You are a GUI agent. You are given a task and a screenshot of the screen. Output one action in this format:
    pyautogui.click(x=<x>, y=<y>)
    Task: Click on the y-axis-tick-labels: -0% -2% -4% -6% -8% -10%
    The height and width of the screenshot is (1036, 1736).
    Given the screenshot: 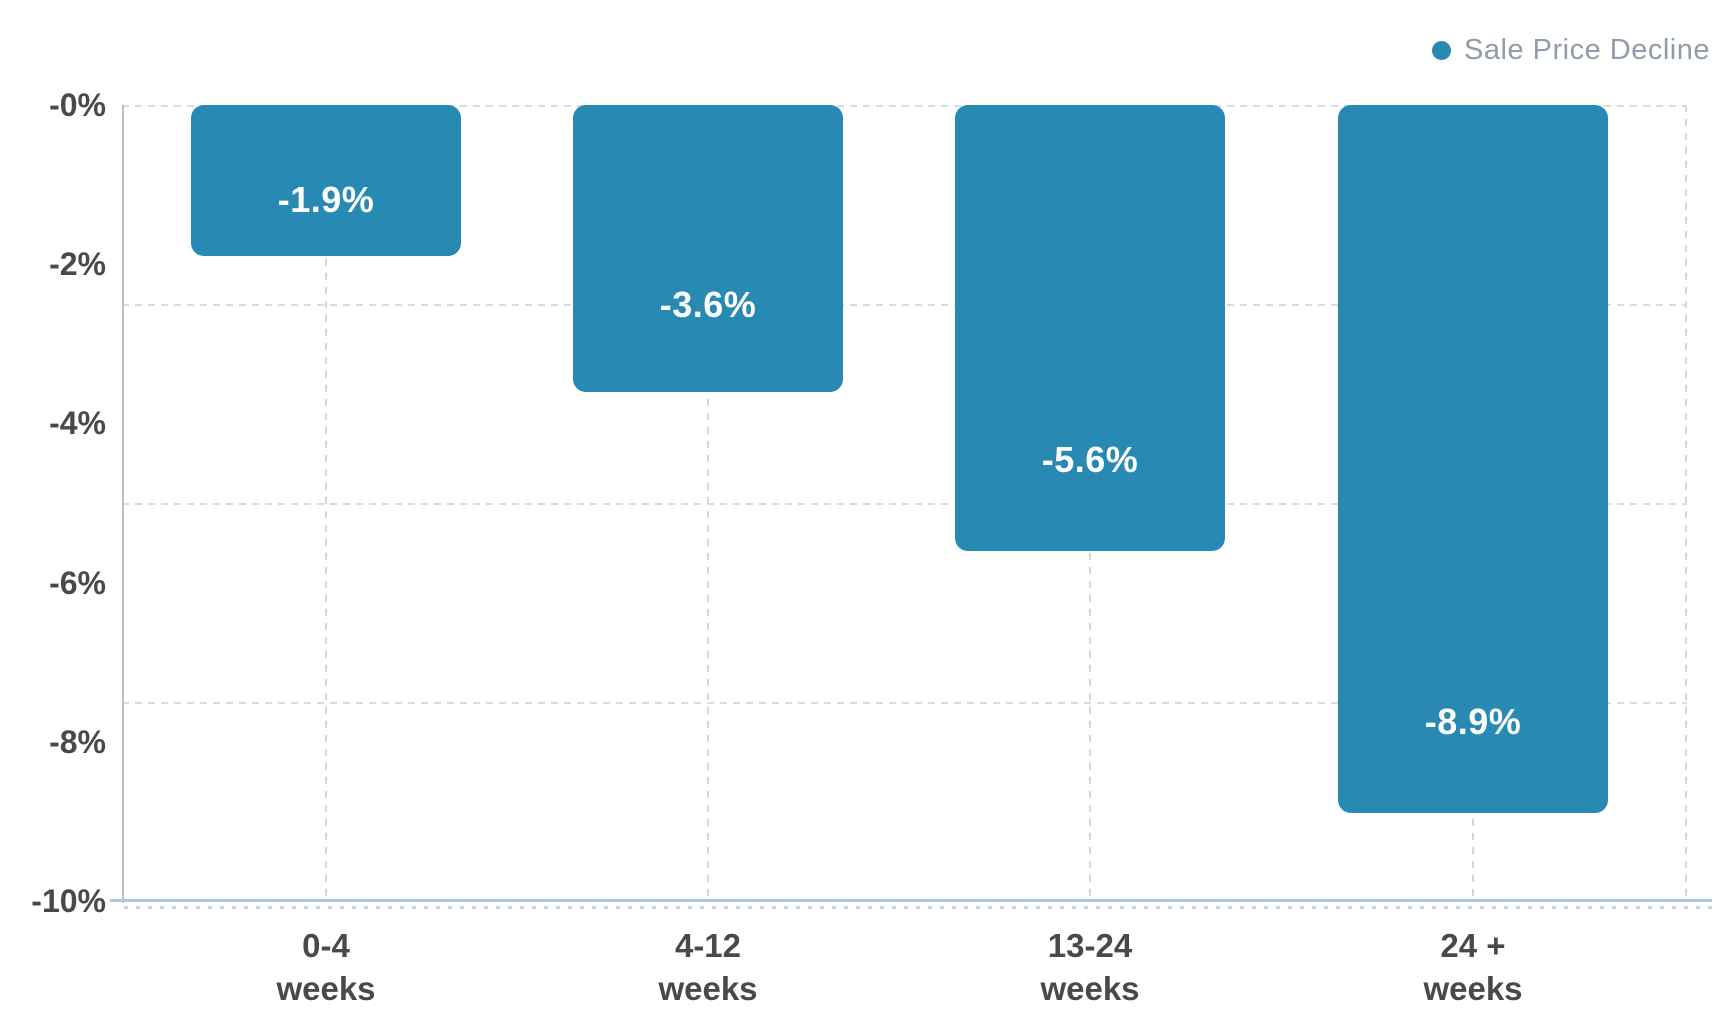 What is the action you would take?
    pyautogui.click(x=53, y=503)
    